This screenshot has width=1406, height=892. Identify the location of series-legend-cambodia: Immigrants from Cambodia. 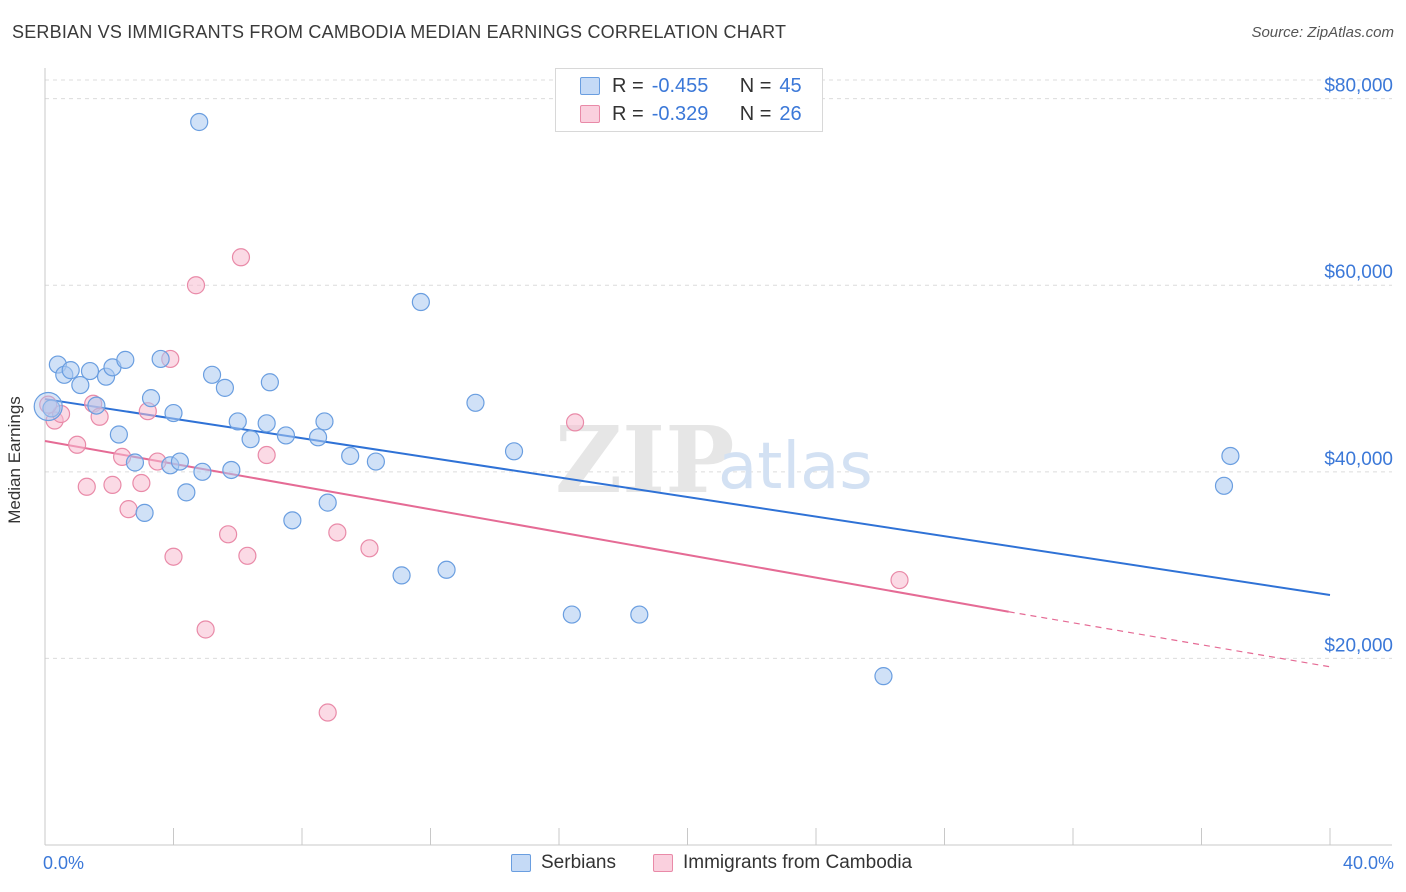
(782, 863).